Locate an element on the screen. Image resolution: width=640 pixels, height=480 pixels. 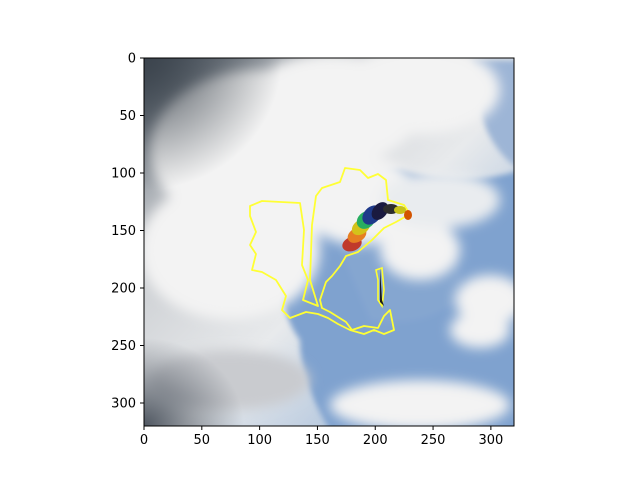
y-tick-label: 150 is located at coordinates (123, 231).